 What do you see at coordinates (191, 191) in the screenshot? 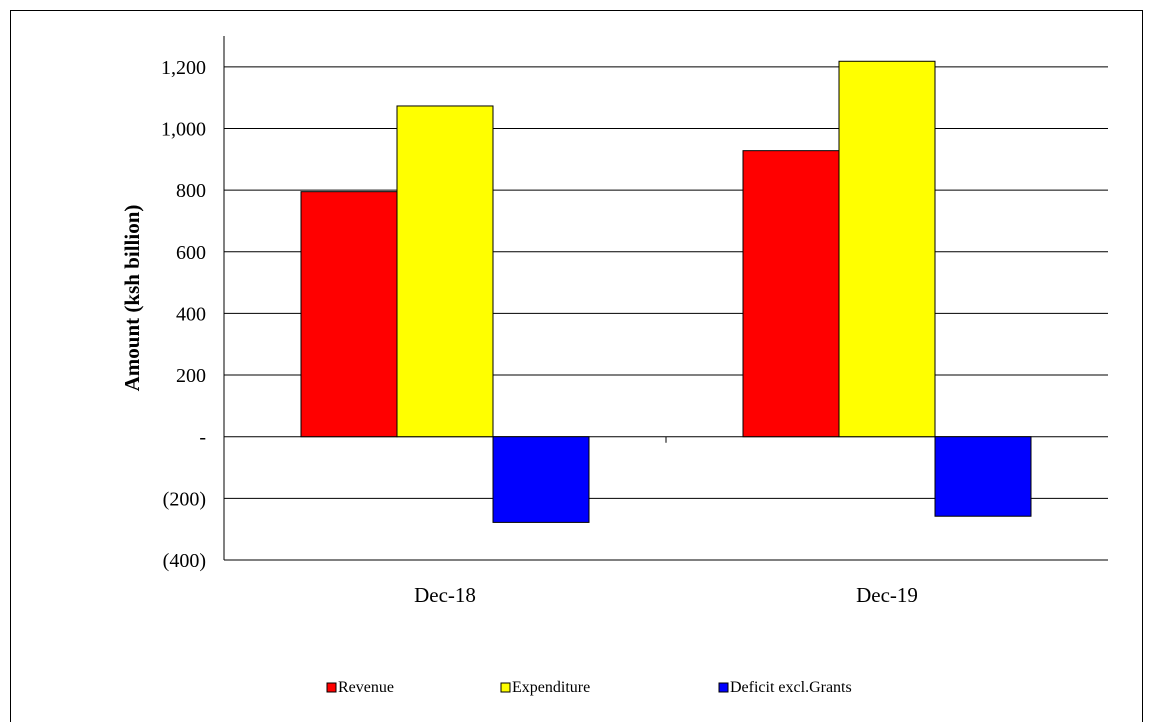
I see `y-tick-label: 800` at bounding box center [191, 191].